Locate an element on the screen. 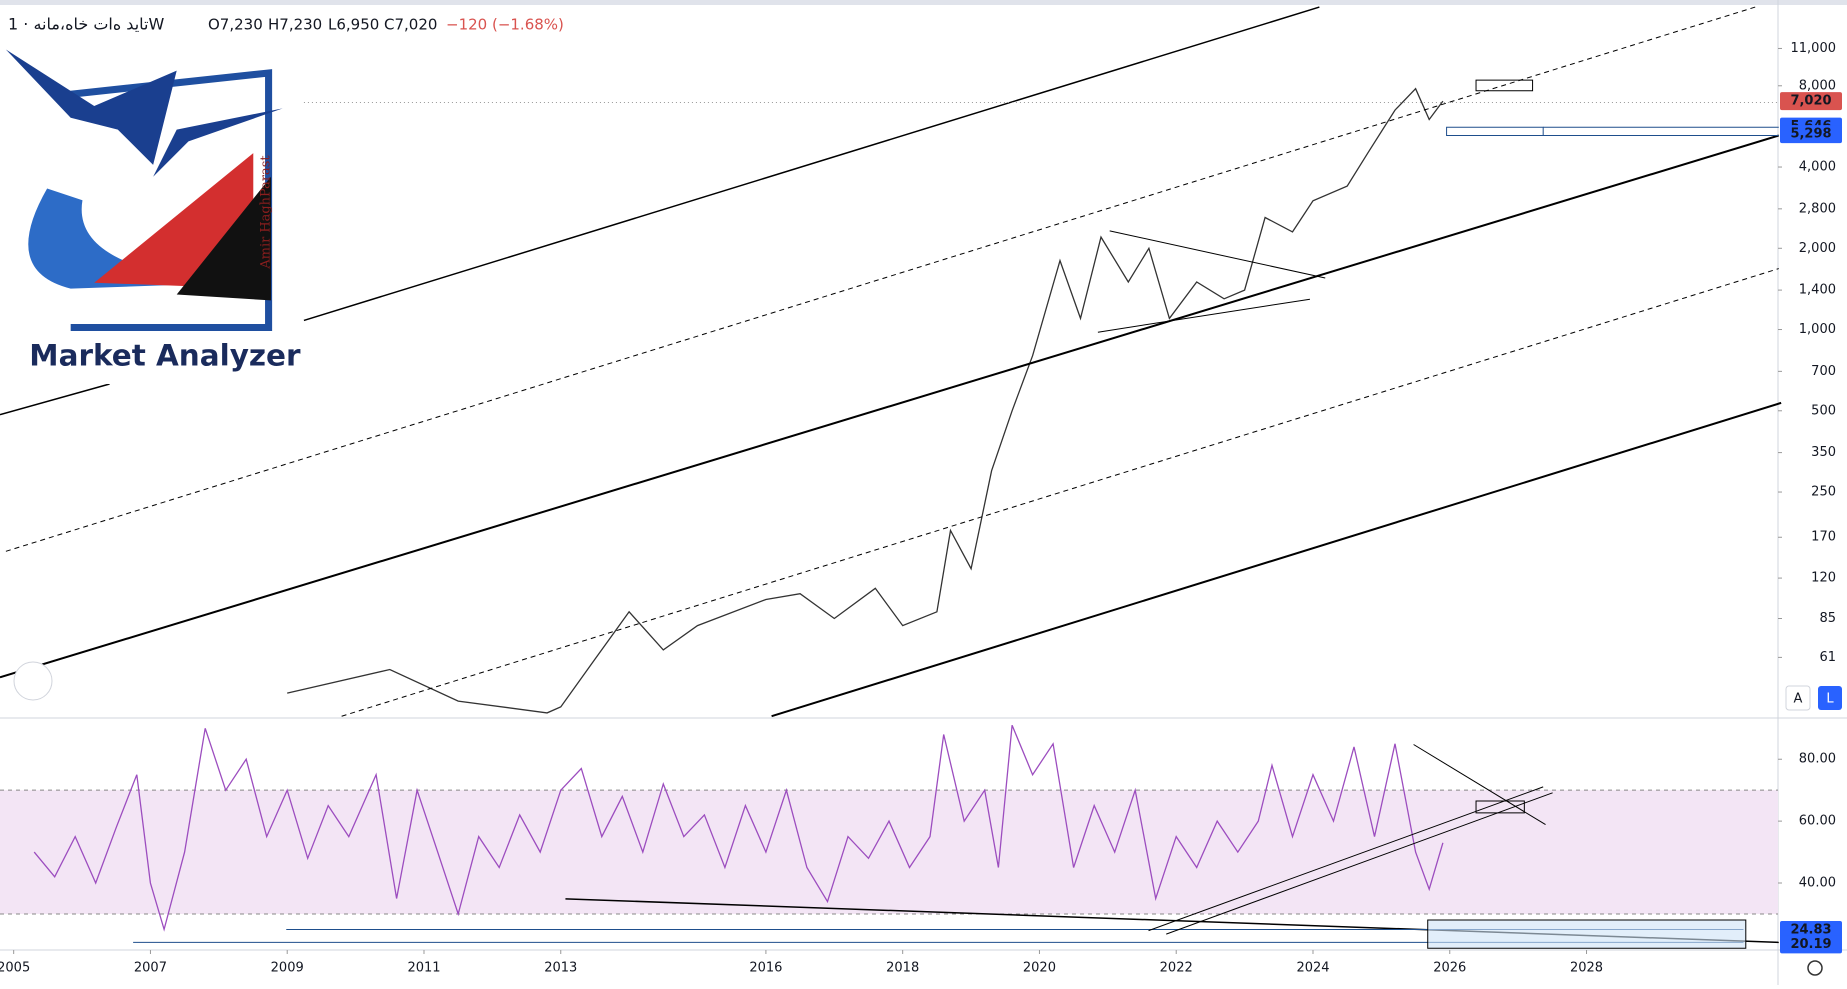 This screenshot has width=1847, height=989. high: H7,230 is located at coordinates (295, 25).